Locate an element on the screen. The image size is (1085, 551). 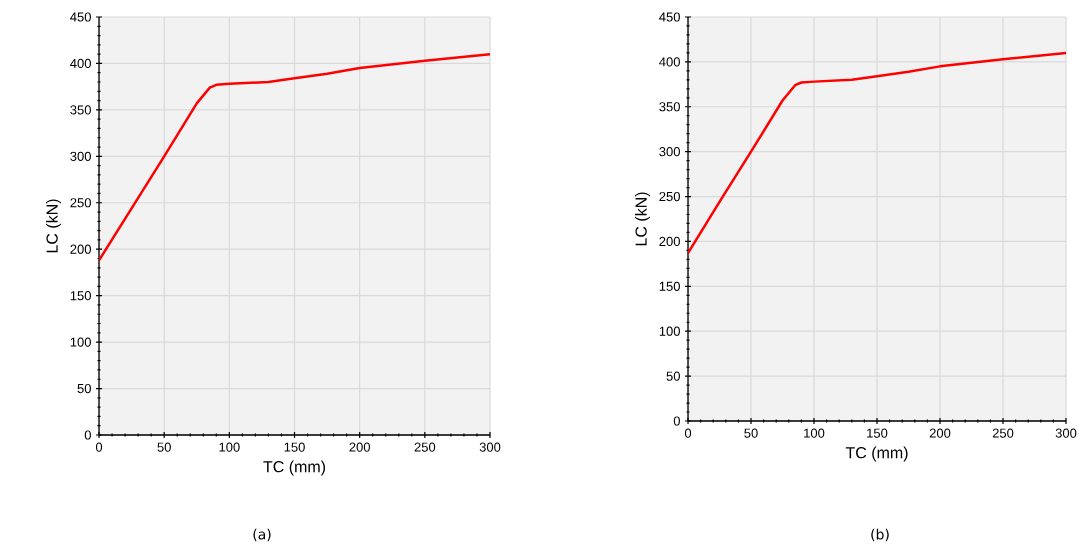
text: (b) is located at coordinates (880, 535).